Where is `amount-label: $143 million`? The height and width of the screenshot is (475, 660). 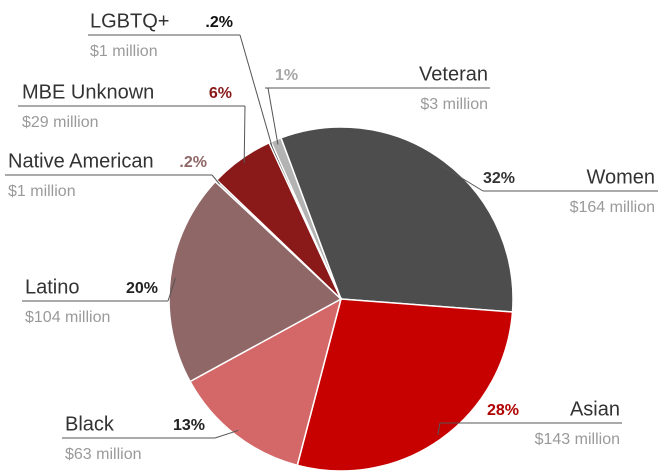 amount-label: $143 million is located at coordinates (577, 439).